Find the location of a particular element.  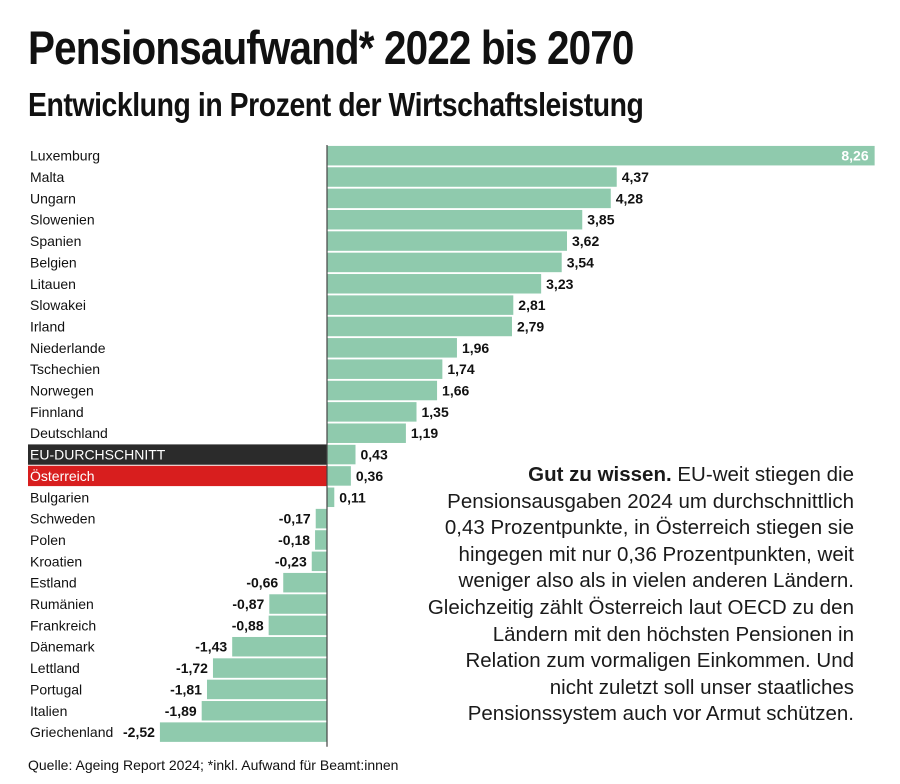

value-label: -0,17 is located at coordinates (295, 519).